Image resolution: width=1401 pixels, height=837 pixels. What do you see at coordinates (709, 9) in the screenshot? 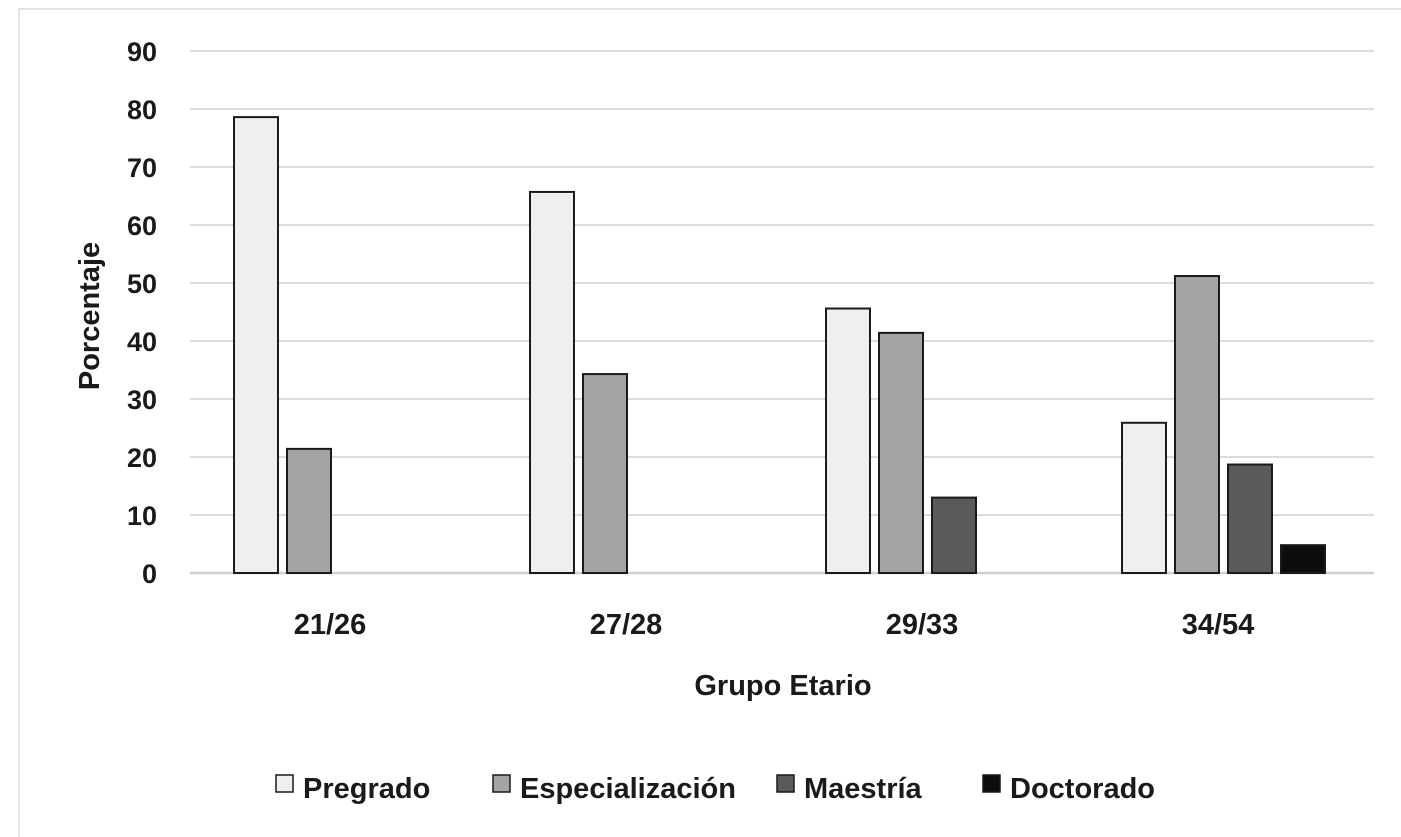
I see `frame-border-top` at bounding box center [709, 9].